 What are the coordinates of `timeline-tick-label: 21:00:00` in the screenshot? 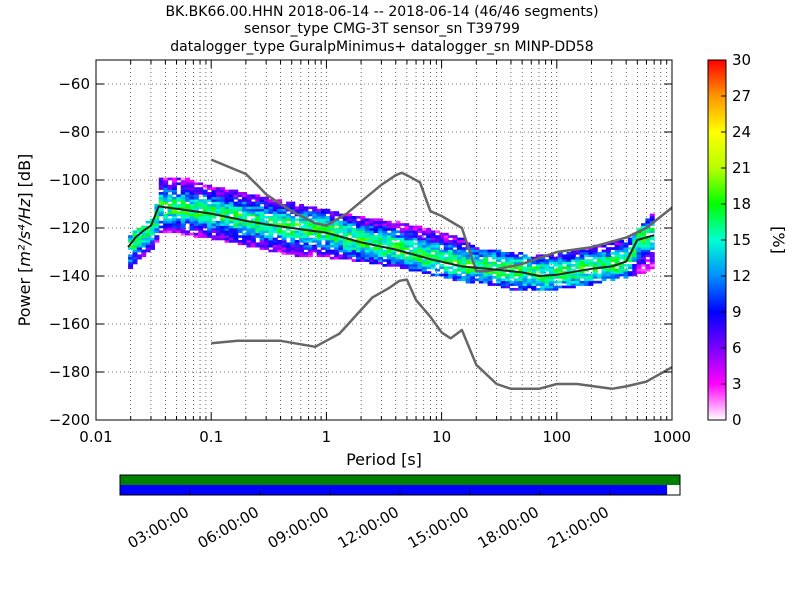 It's located at (578, 527).